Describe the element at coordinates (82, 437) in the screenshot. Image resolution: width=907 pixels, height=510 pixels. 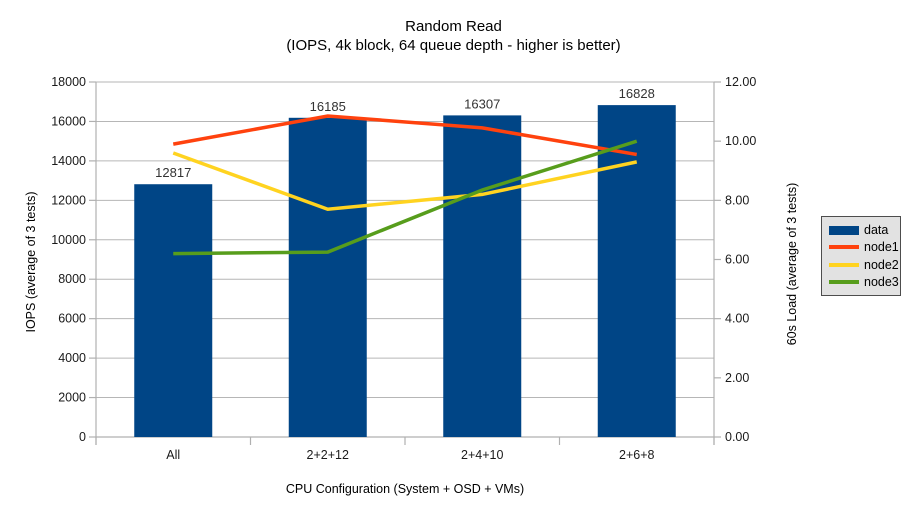
I see `left-axis-tick-label: 0` at that location.